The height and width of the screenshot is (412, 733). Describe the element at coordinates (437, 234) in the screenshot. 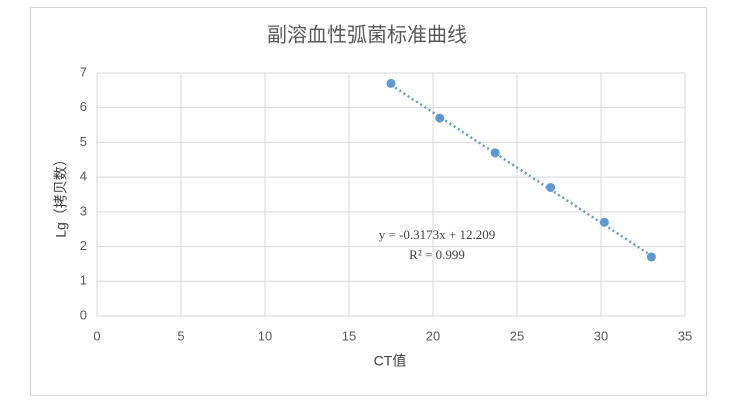

I see `trendline-equation: y = -0.3173x + 12.209` at that location.